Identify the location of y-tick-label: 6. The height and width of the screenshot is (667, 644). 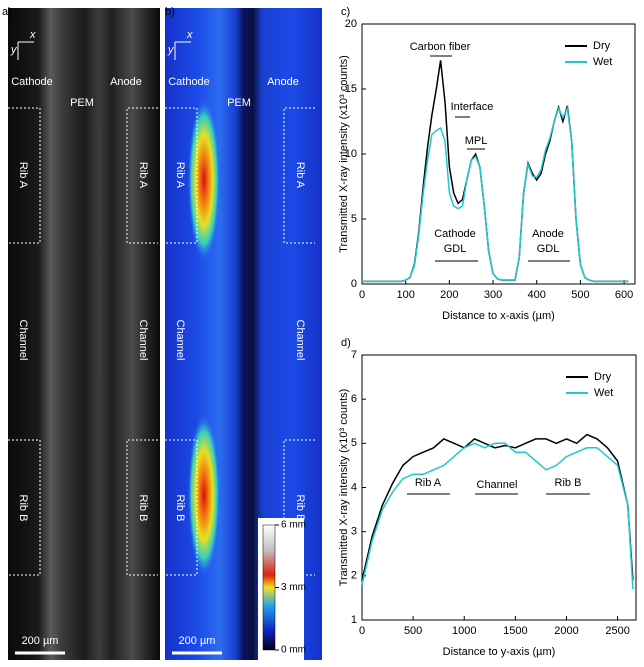
(354, 399).